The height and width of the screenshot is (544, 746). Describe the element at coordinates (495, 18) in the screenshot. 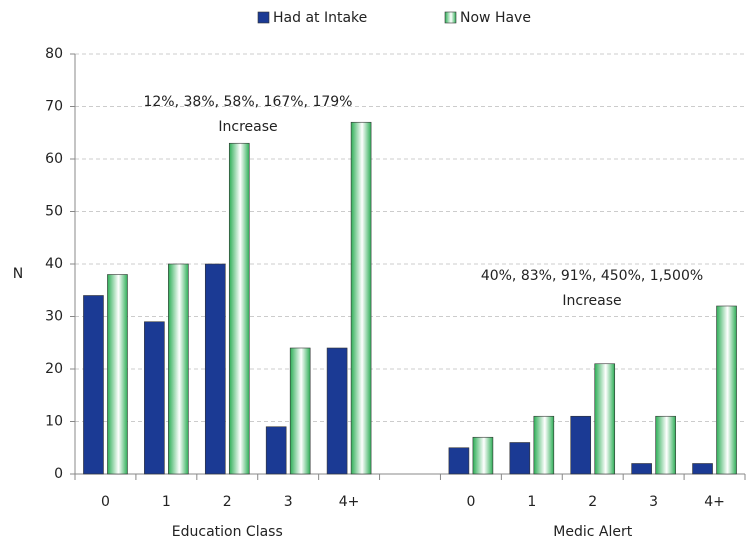

I see `legend-label: Now Have` at that location.